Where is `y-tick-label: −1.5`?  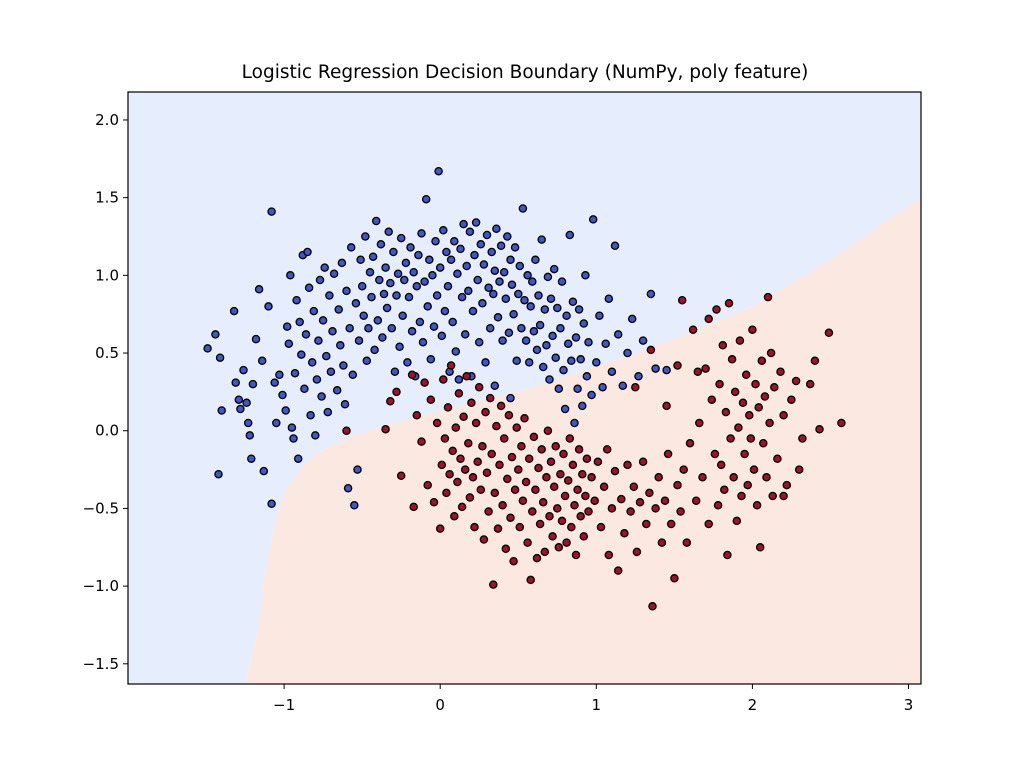
y-tick-label: −1.5 is located at coordinates (101, 664).